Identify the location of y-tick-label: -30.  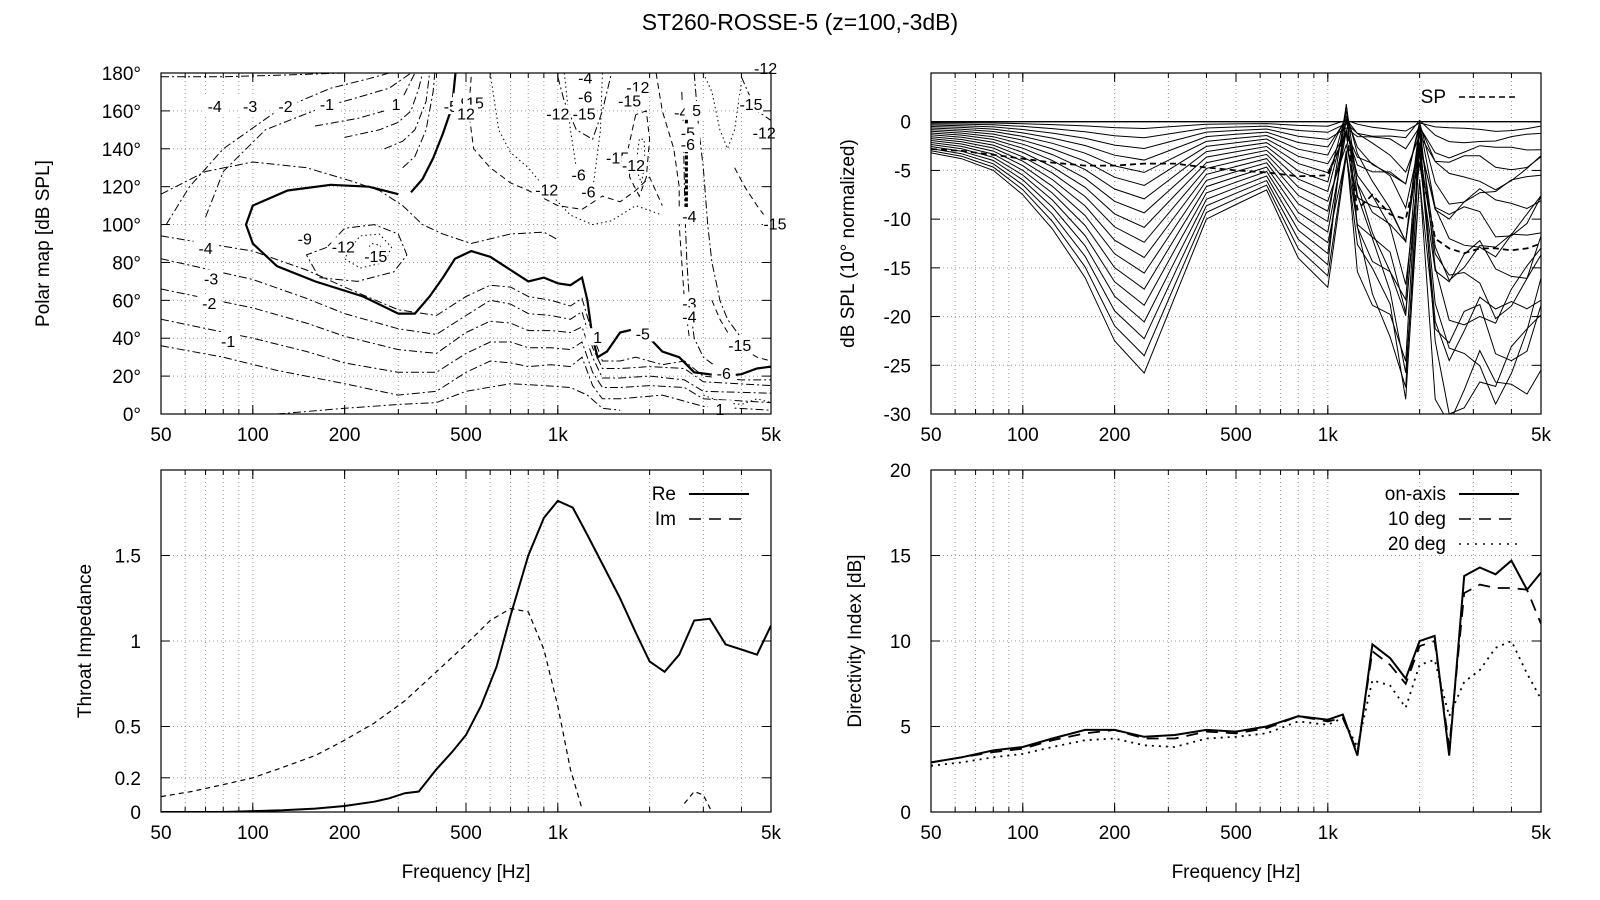
(897, 415).